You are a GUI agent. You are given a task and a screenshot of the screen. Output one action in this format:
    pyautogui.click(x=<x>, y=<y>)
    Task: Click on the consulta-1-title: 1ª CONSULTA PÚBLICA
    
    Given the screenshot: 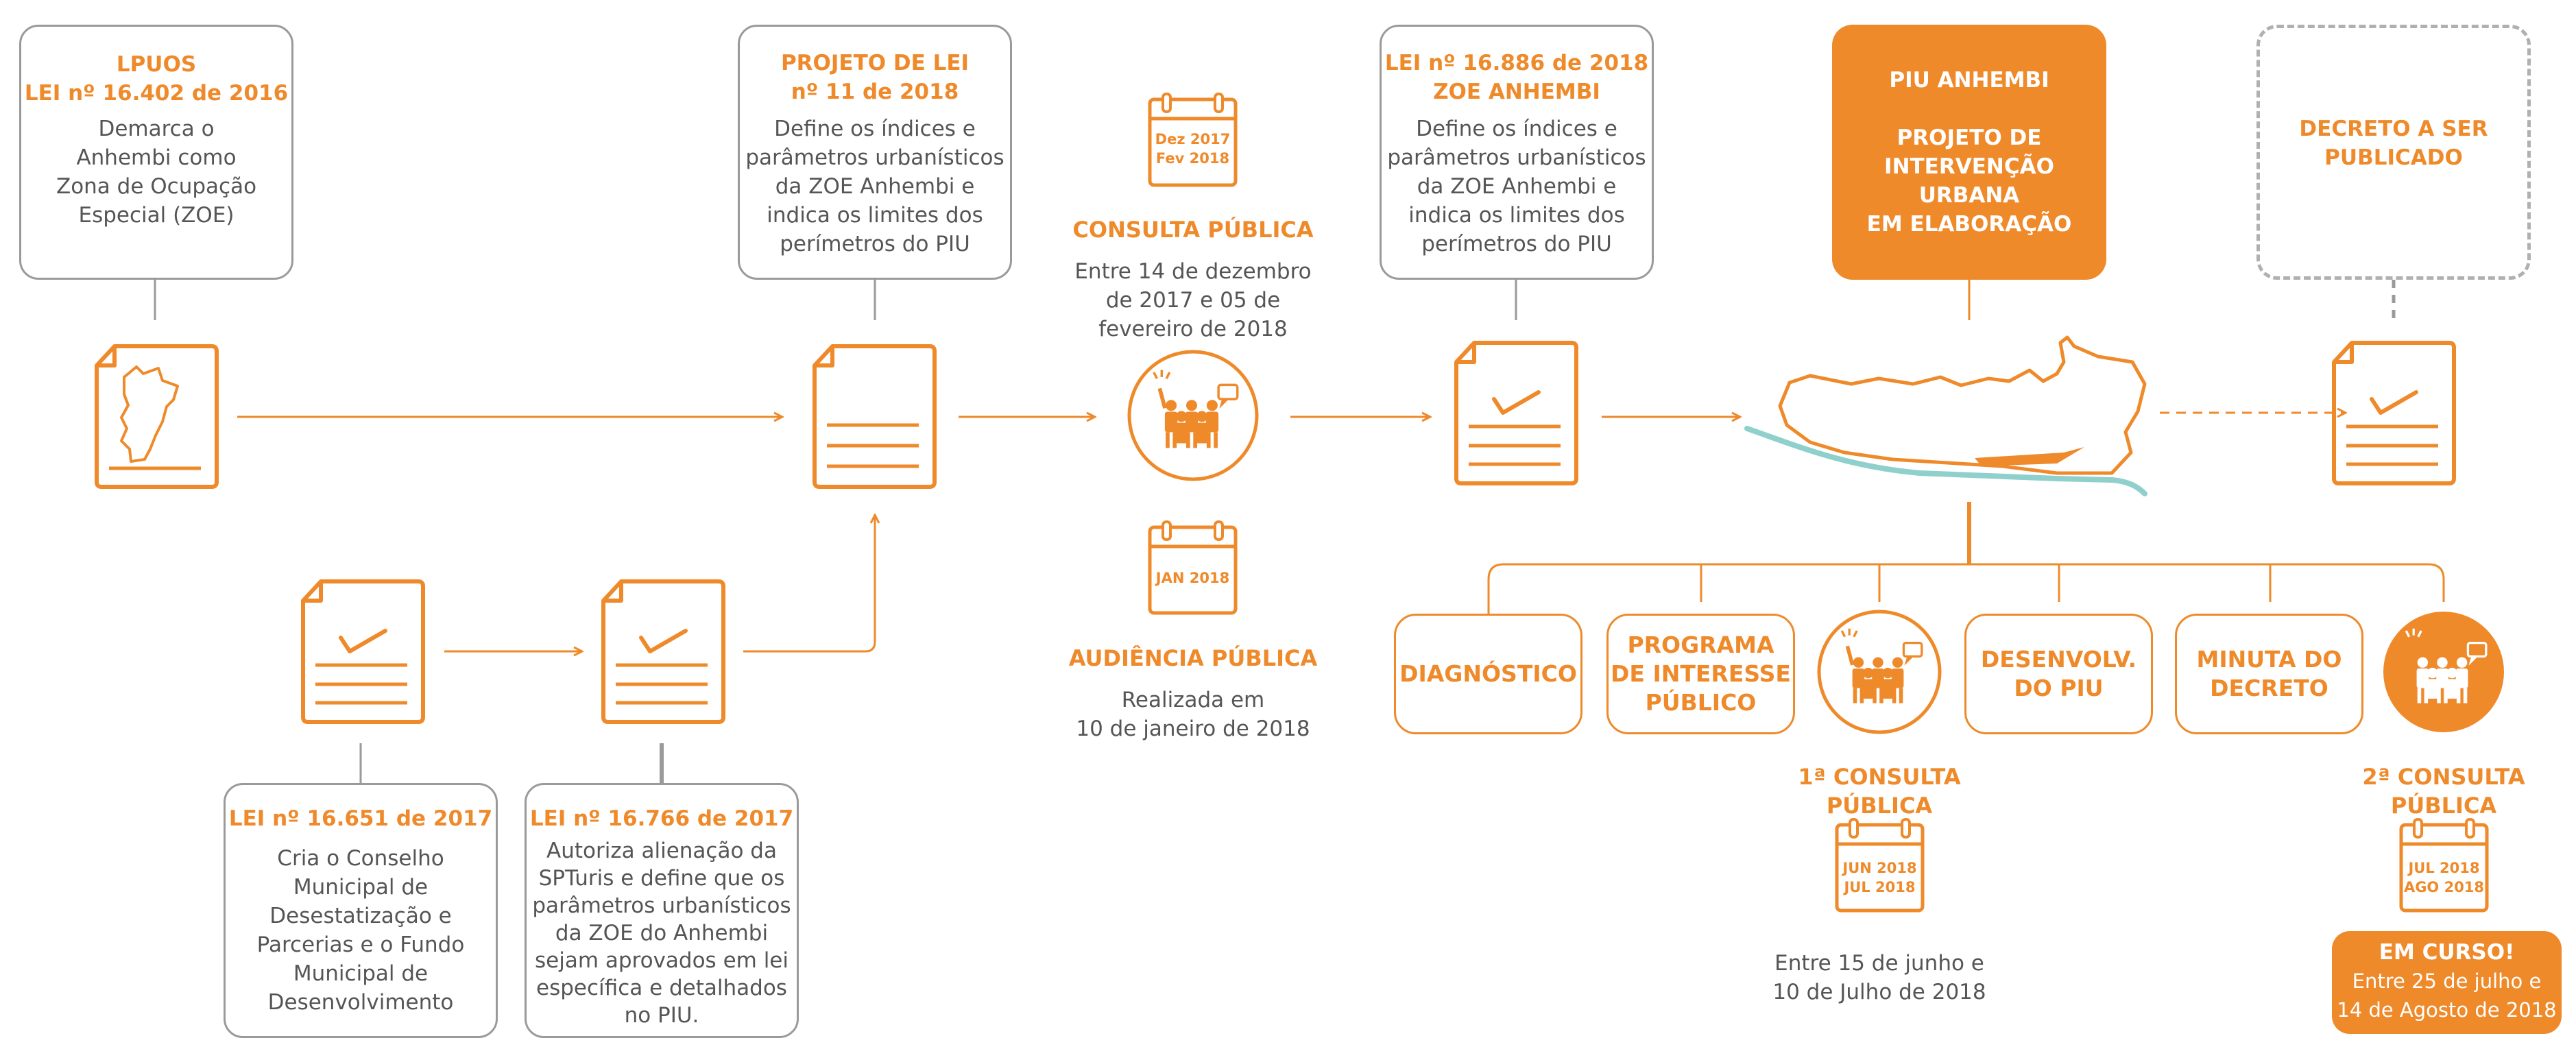 What is the action you would take?
    pyautogui.click(x=1880, y=792)
    